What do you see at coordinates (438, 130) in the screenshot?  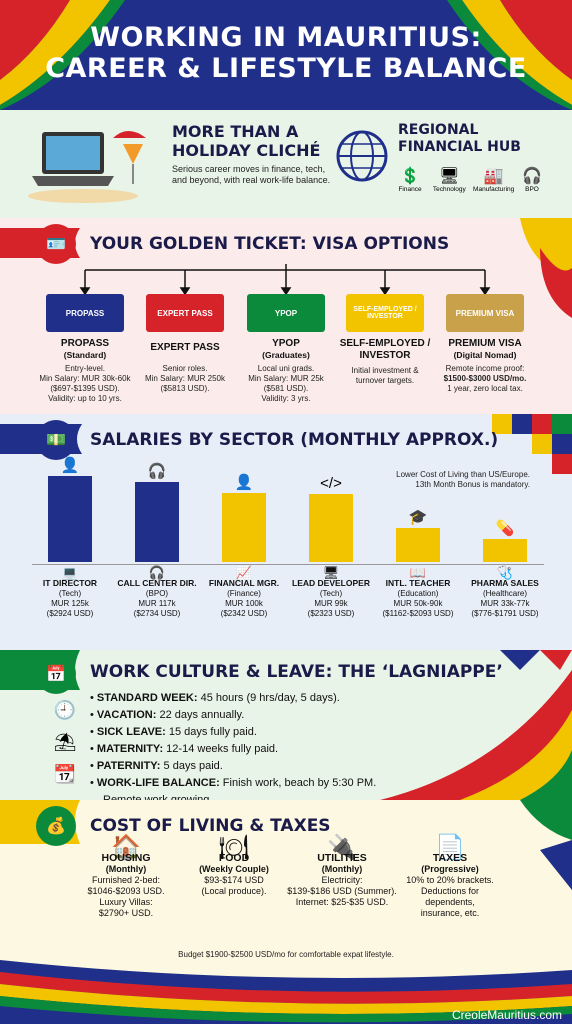 I see `intro-right-title-1: REGIONAL` at bounding box center [438, 130].